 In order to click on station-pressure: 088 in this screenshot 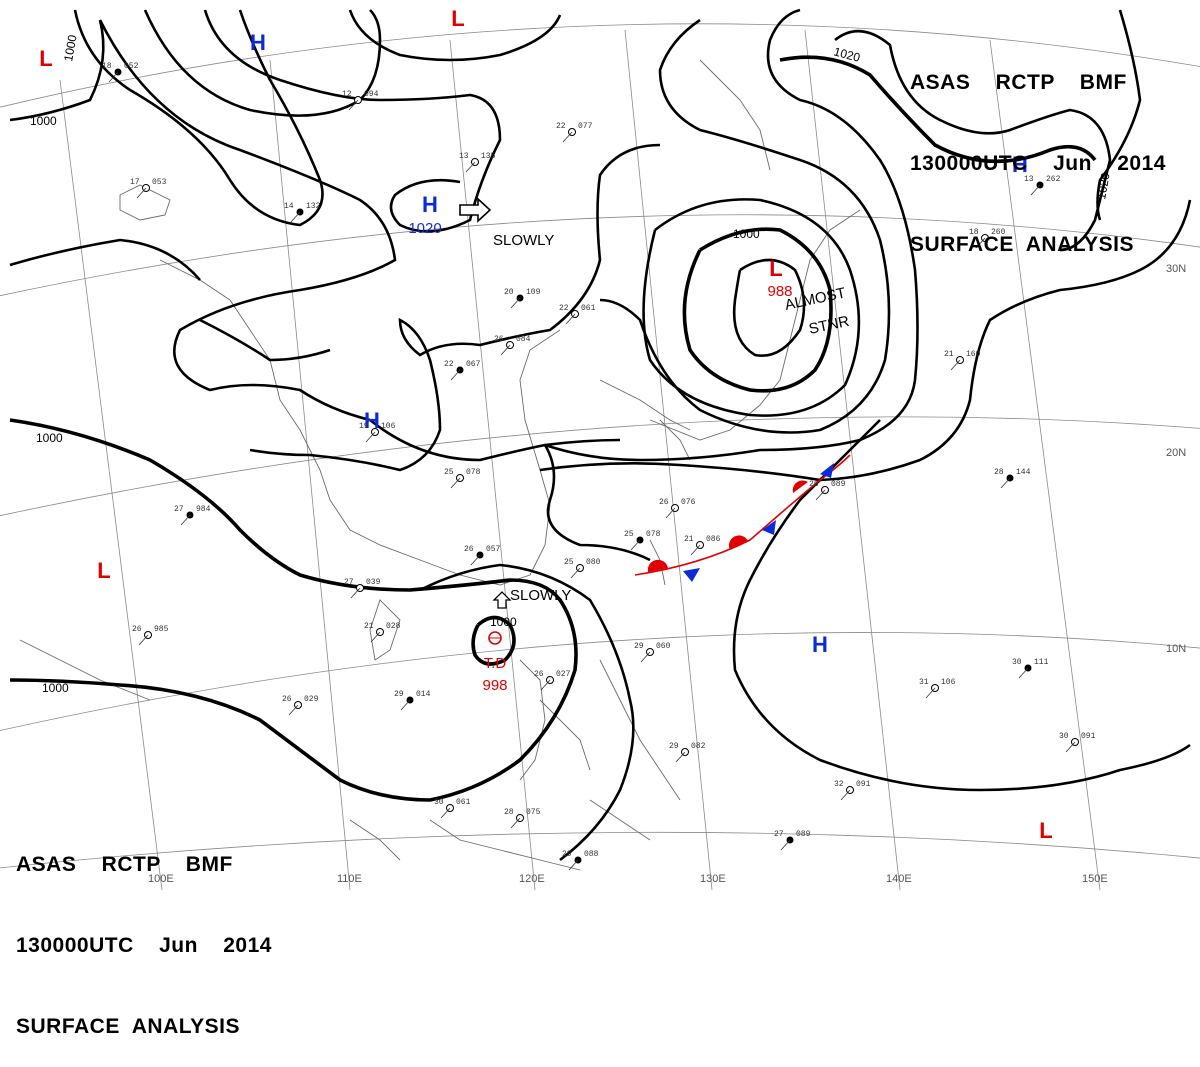, I will do `click(591, 854)`.